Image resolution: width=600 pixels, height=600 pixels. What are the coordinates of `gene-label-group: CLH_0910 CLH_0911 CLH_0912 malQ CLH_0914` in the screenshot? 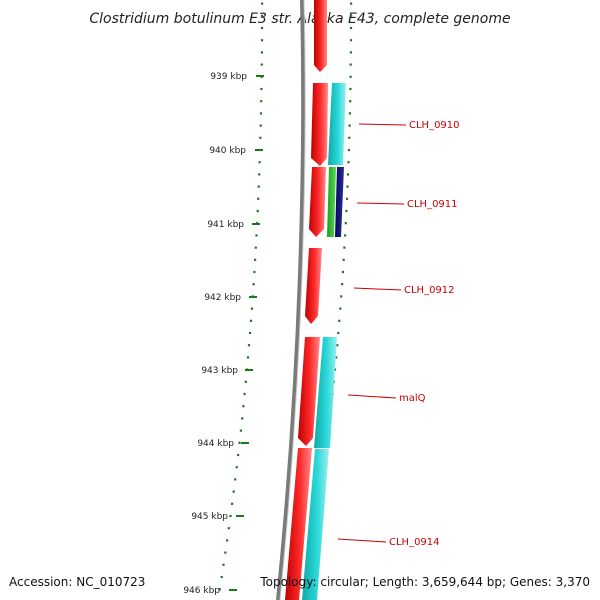 It's located at (398, 334).